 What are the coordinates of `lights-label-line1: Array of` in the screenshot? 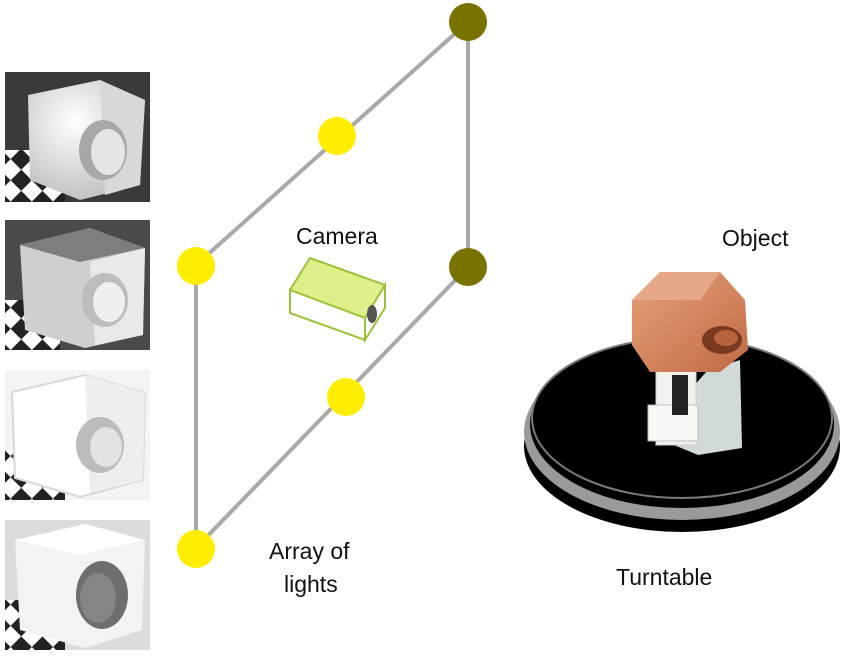 It's located at (309, 551).